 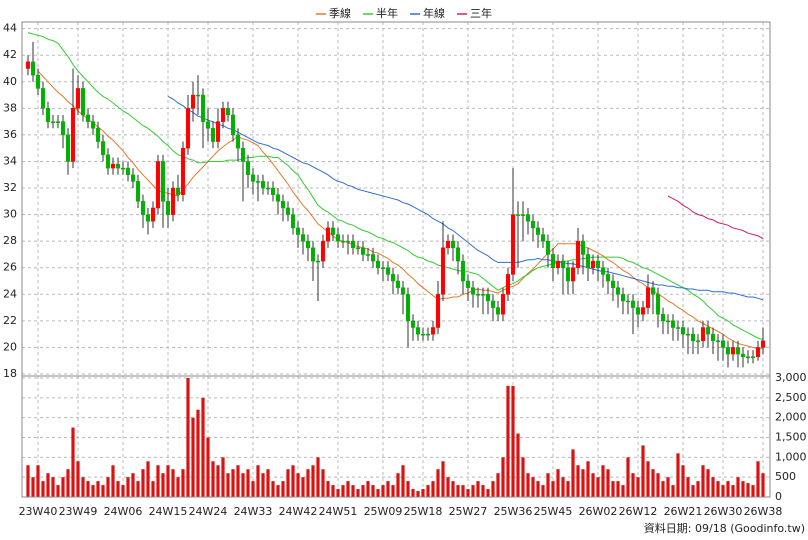 I want to click on x-tick-label: 24W24, so click(x=208, y=511).